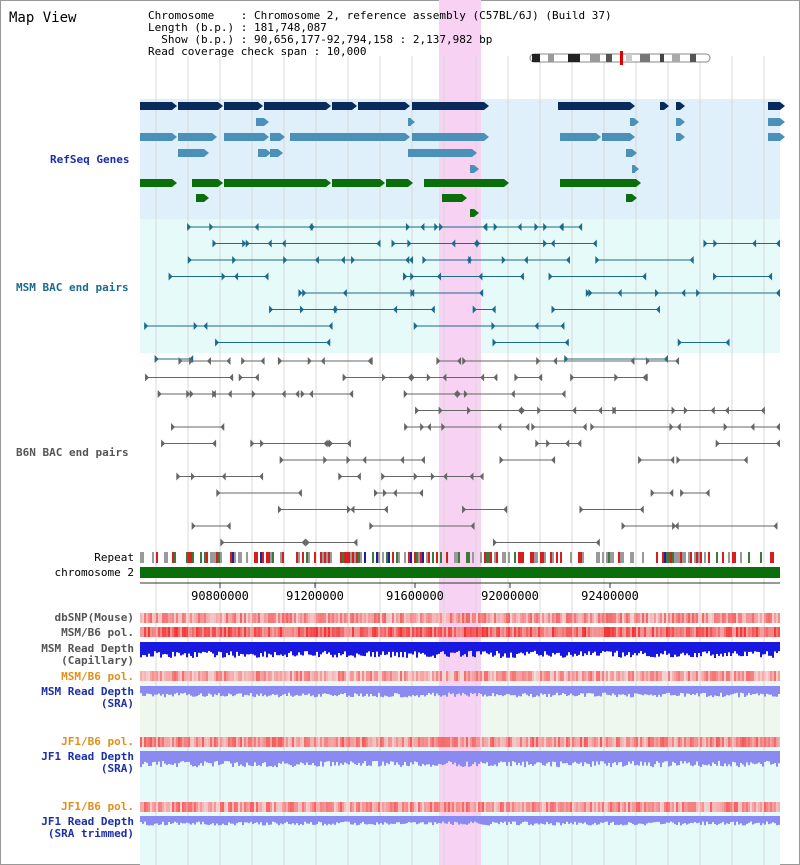 The image size is (800, 865). Describe the element at coordinates (72, 287) in the screenshot. I see `track-label-msm-bac: MSM BAC end pairs` at that location.